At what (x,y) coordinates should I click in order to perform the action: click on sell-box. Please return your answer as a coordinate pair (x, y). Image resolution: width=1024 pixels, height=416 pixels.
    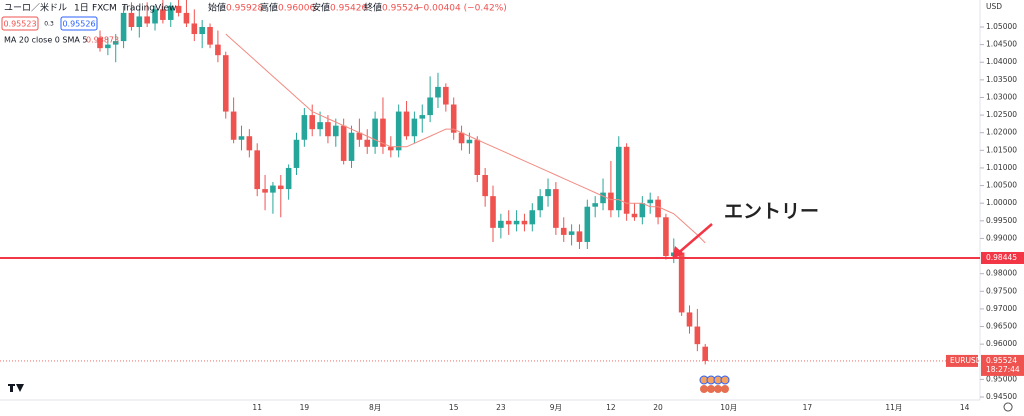
    Looking at the image, I should click on (20, 23).